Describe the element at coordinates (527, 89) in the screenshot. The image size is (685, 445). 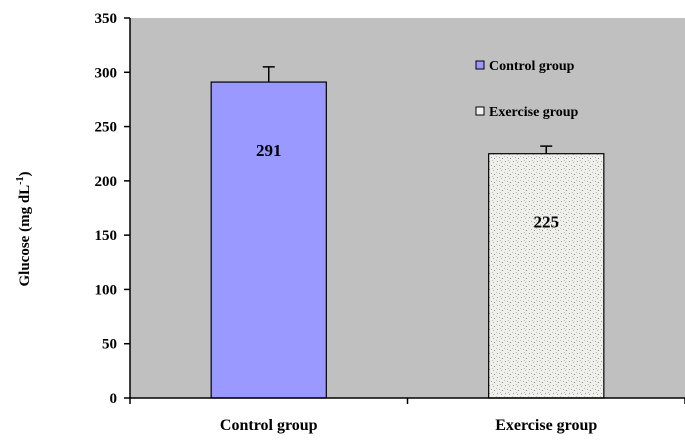
I see `legend: Control group Exercise group` at that location.